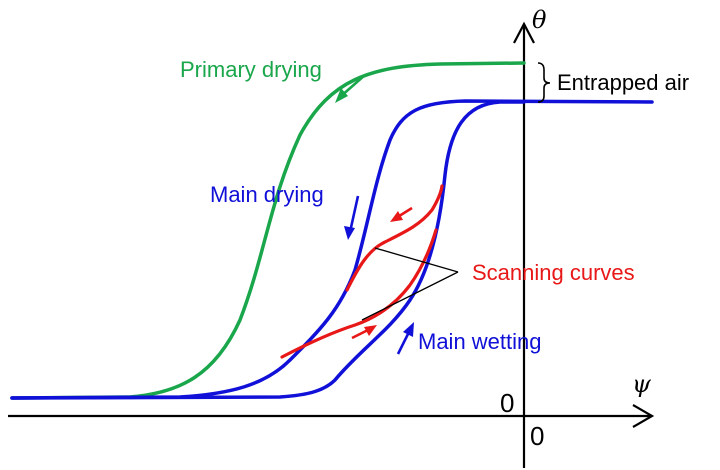 Image resolution: width=720 pixels, height=470 pixels. Describe the element at coordinates (251, 69) in the screenshot. I see `primary-drying-label: Primary drying` at that location.